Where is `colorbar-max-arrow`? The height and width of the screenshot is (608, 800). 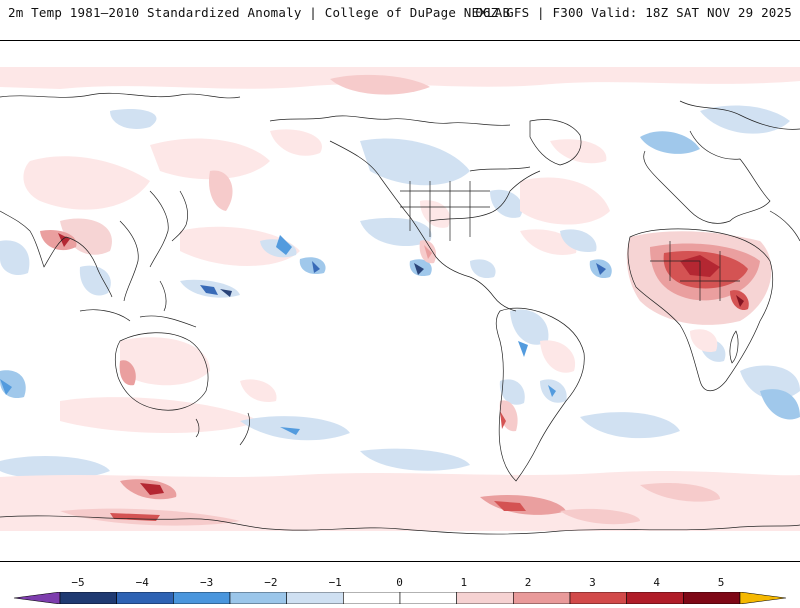 colorbar-max-arrow is located at coordinates (763, 598).